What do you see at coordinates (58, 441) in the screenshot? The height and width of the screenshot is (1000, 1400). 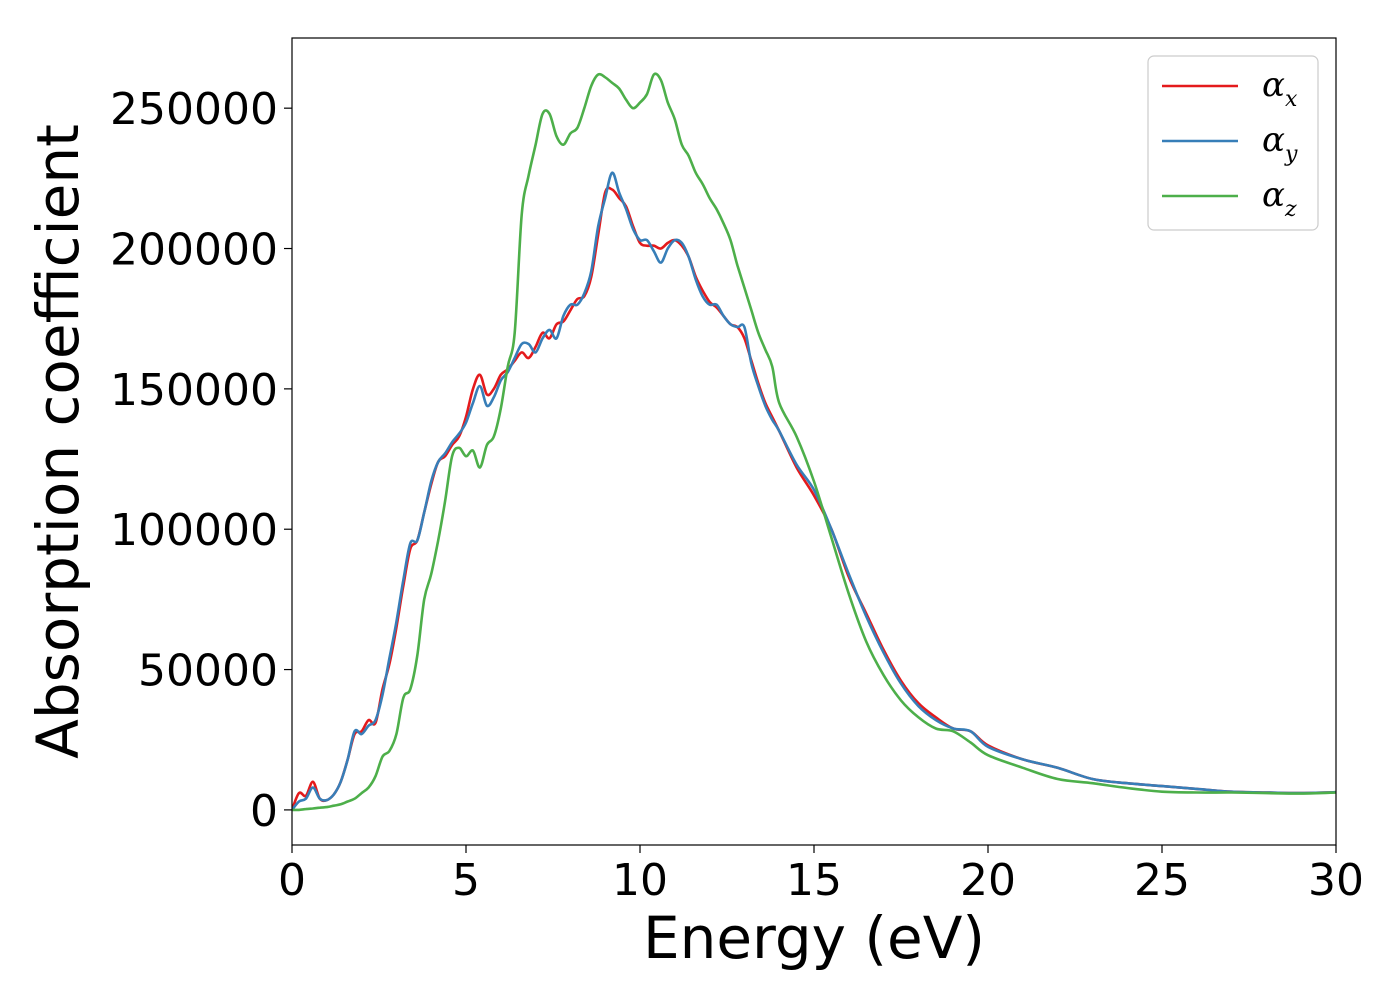 I see `y-axis-title: Absorption coefficient` at bounding box center [58, 441].